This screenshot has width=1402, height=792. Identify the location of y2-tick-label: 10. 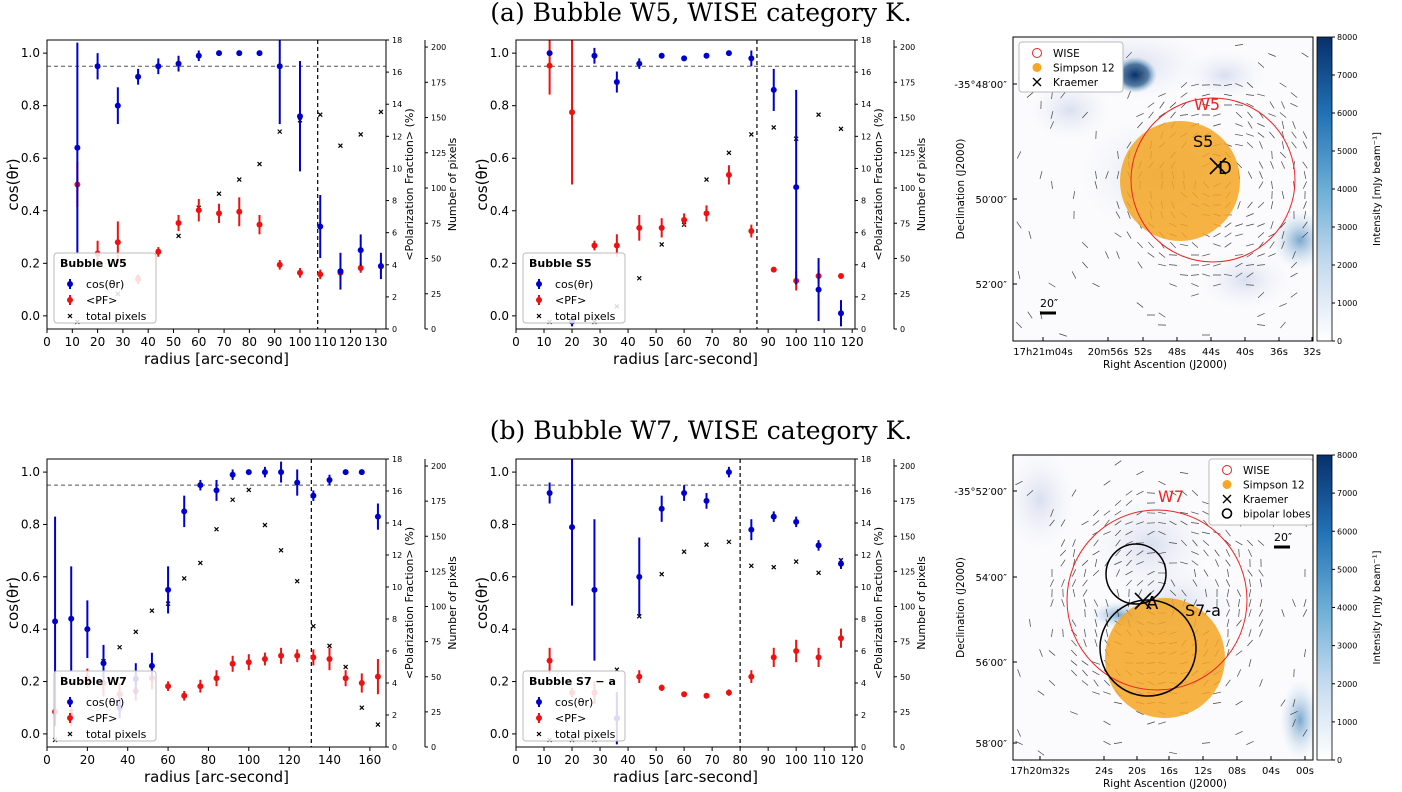
(397, 587).